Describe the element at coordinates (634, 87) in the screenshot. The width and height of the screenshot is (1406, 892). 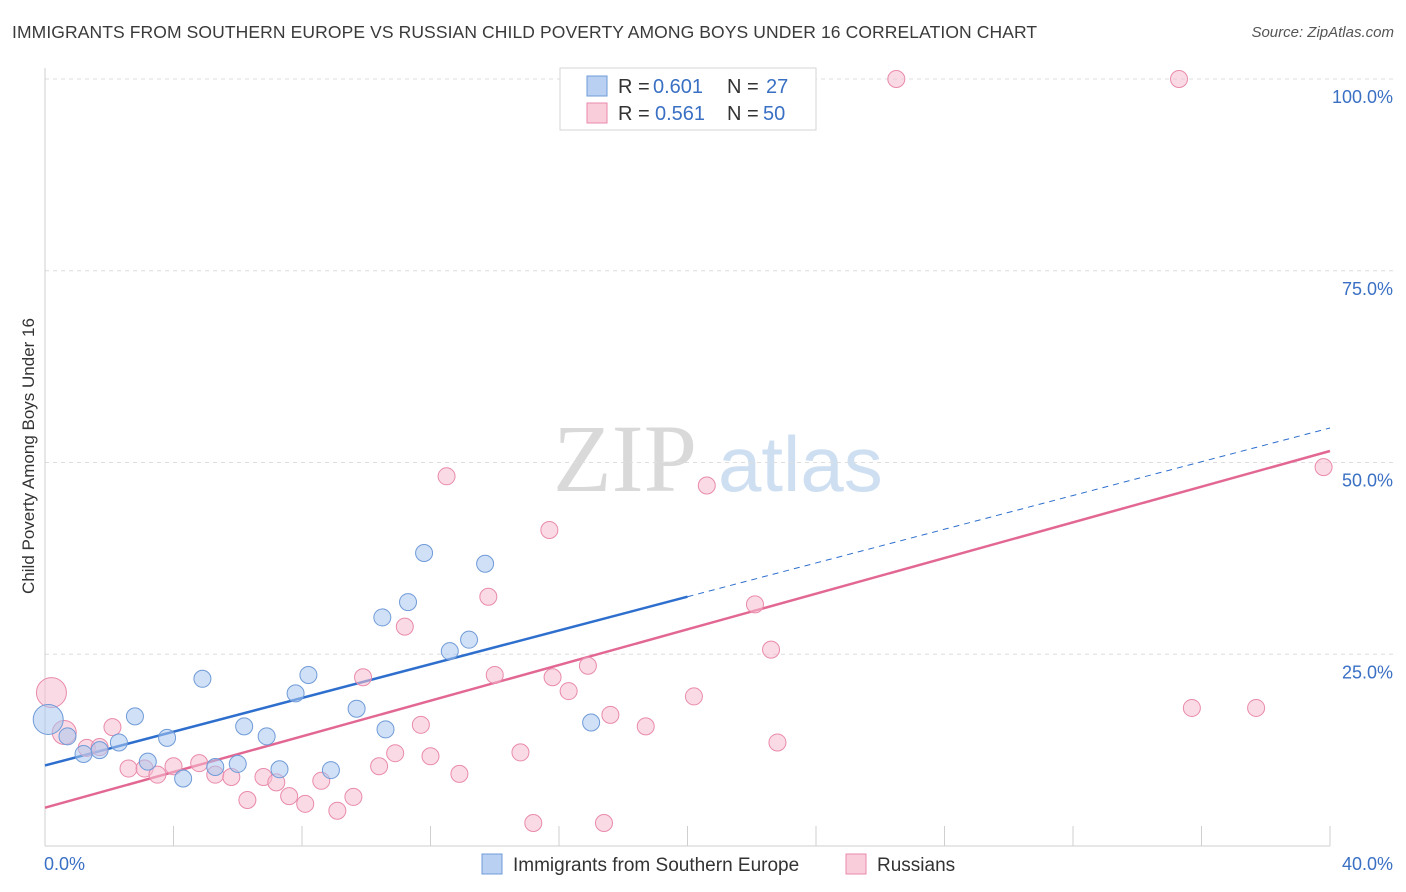
I see `legend-r-label-1: R =` at that location.